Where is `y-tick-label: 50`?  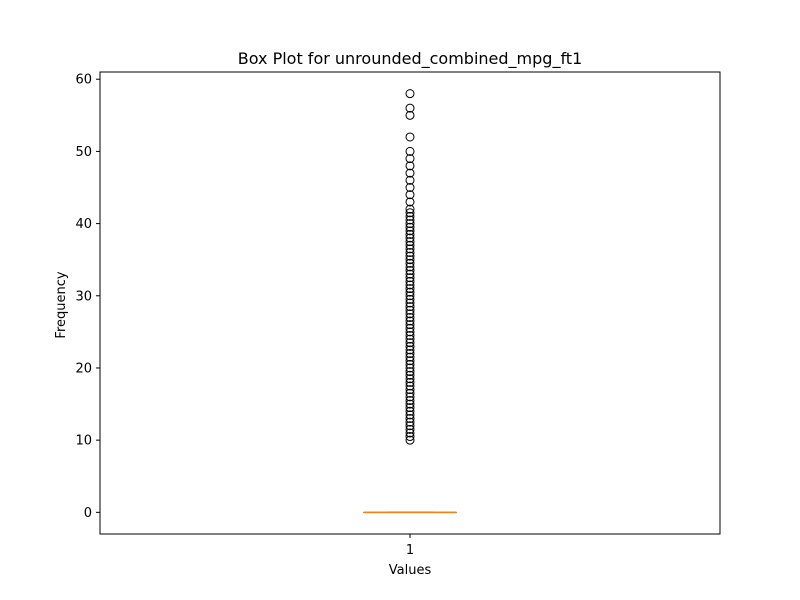
y-tick-label: 50 is located at coordinates (83, 152).